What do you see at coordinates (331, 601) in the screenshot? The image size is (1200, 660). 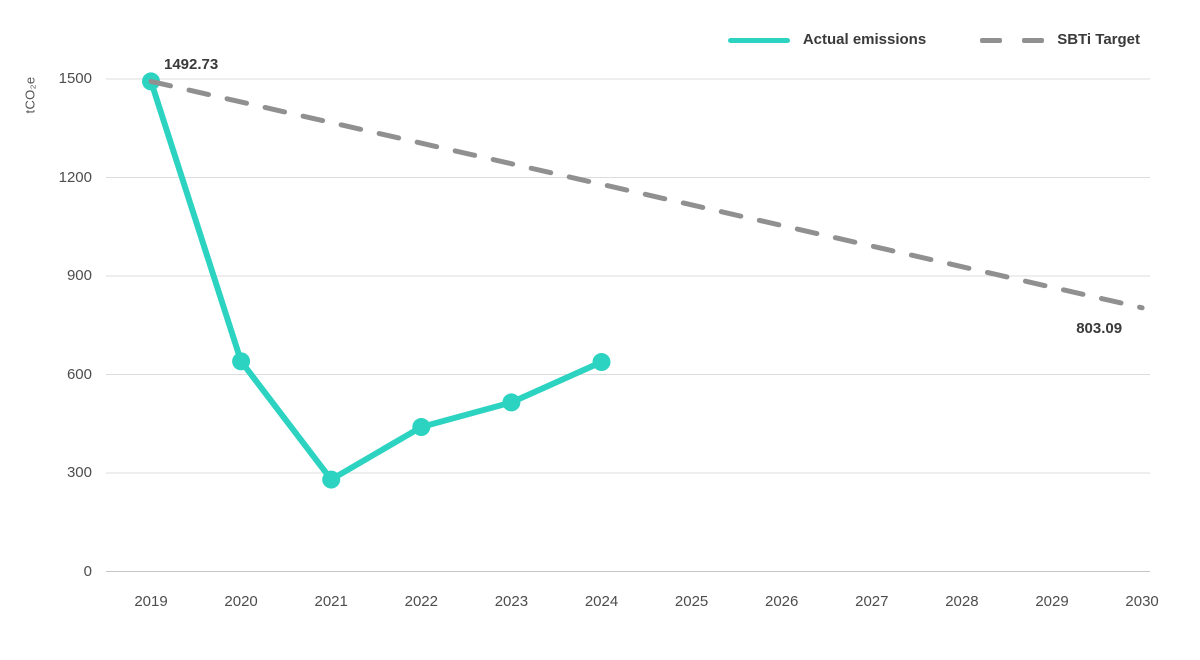 I see `x-tick-label-2021: 2021` at bounding box center [331, 601].